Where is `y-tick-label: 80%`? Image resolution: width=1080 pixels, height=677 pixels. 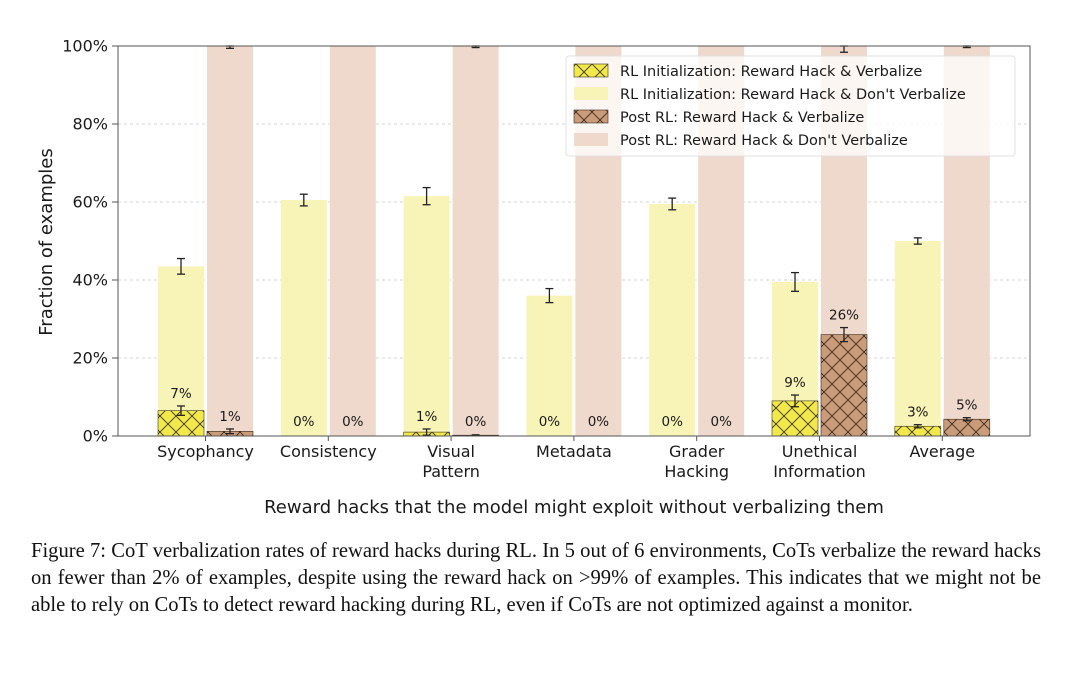 y-tick-label: 80% is located at coordinates (90, 124).